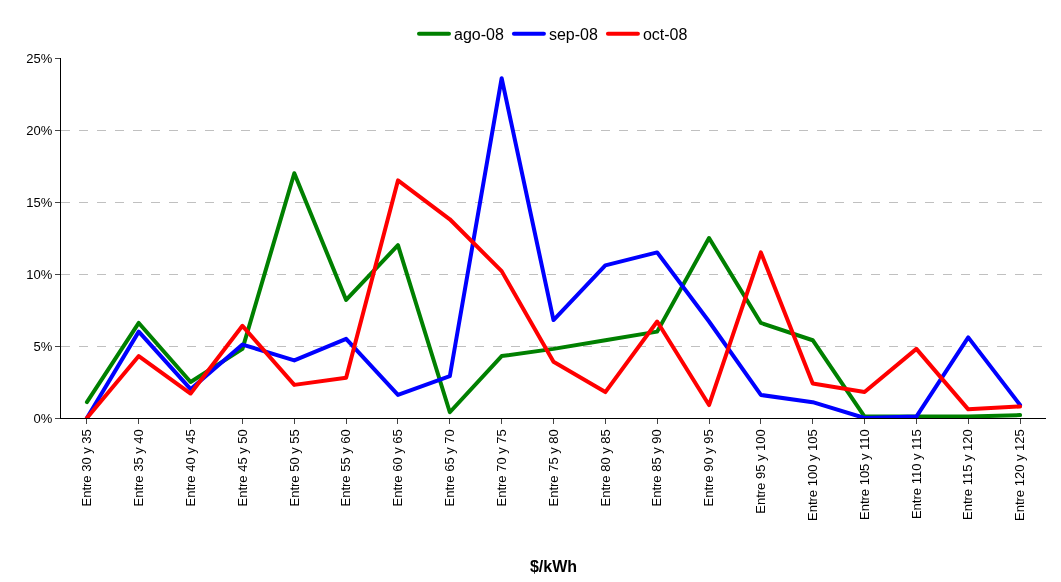 Image resolution: width=1061 pixels, height=582 pixels. Describe the element at coordinates (864, 475) in the screenshot. I see `x-tick-label: Entre 105 y 110` at that location.